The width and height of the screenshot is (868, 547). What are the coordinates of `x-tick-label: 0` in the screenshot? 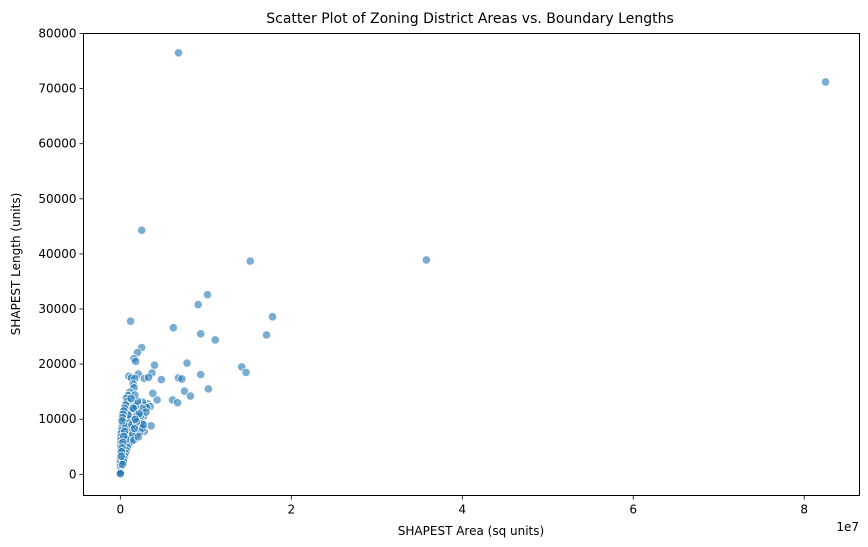 It's located at (121, 510).